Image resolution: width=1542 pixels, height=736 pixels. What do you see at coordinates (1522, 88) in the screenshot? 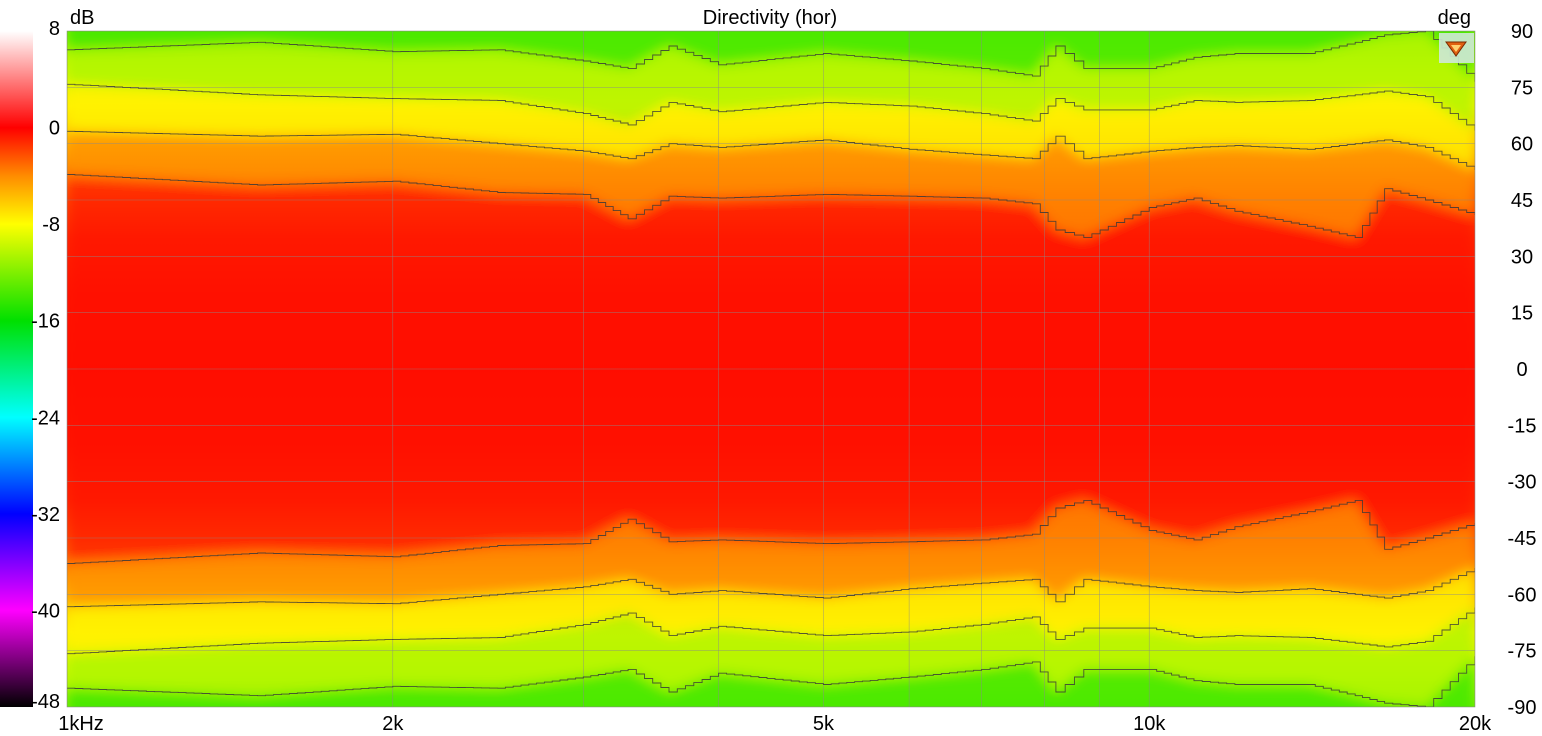
I see `y-tick-label: 75` at bounding box center [1522, 88].